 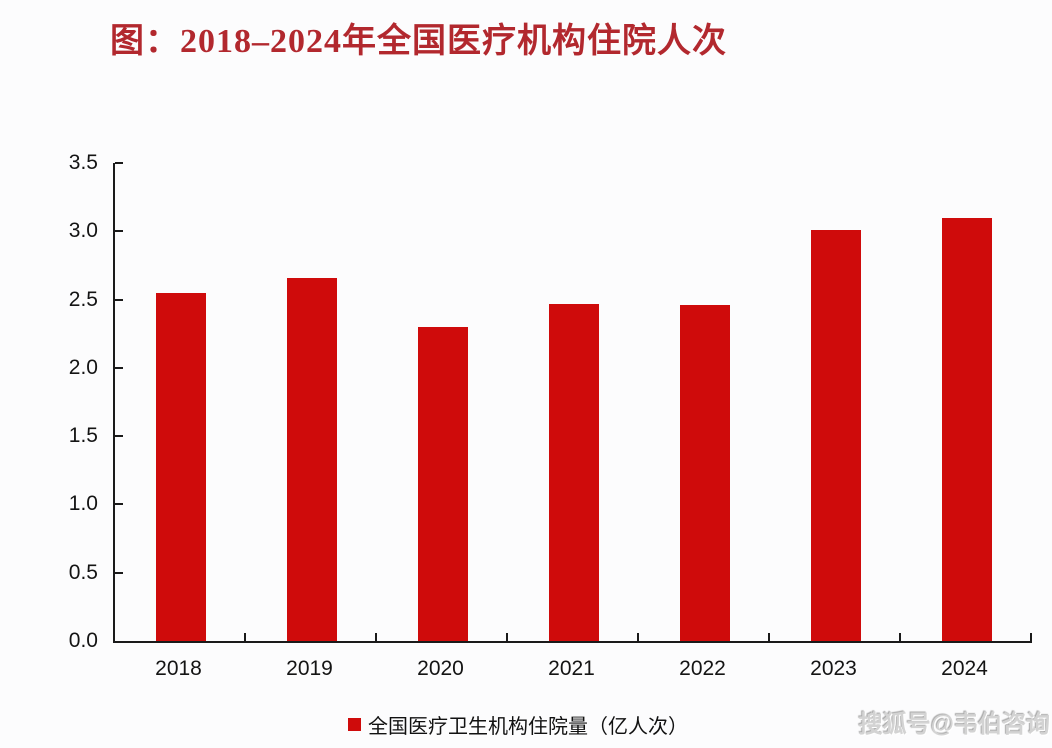 What do you see at coordinates (83, 504) in the screenshot?
I see `y-tick-label: 1.0` at bounding box center [83, 504].